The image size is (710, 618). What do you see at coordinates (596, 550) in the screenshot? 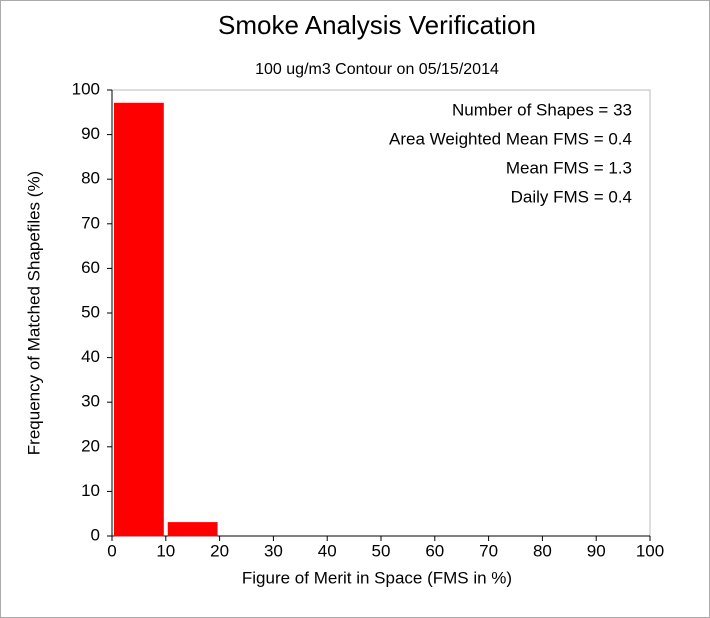
I see `x-tick-label: 90` at bounding box center [596, 550].